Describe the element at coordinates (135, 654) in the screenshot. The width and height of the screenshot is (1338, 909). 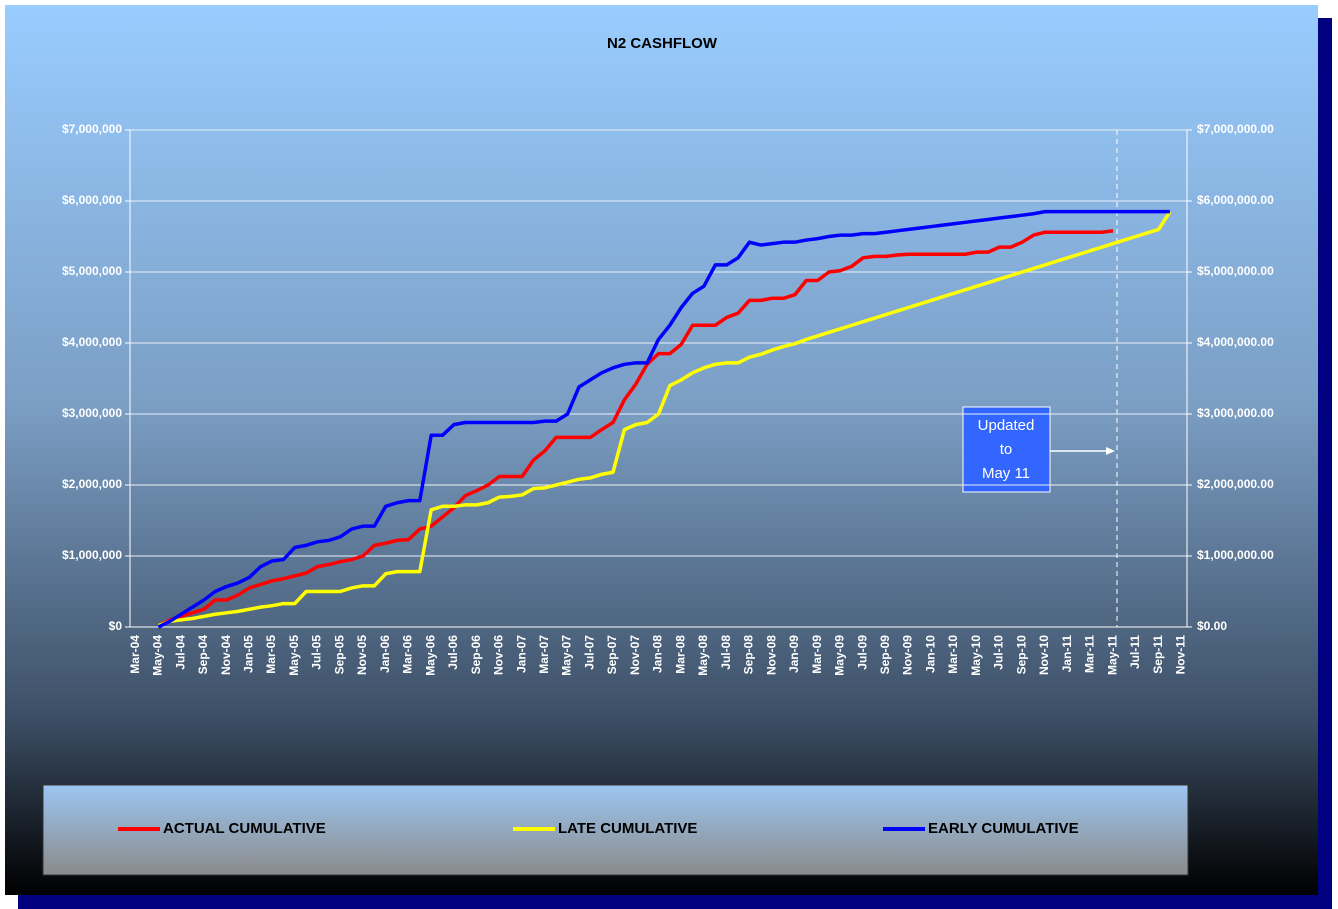
I see `x-tick-label: Mar-04` at that location.